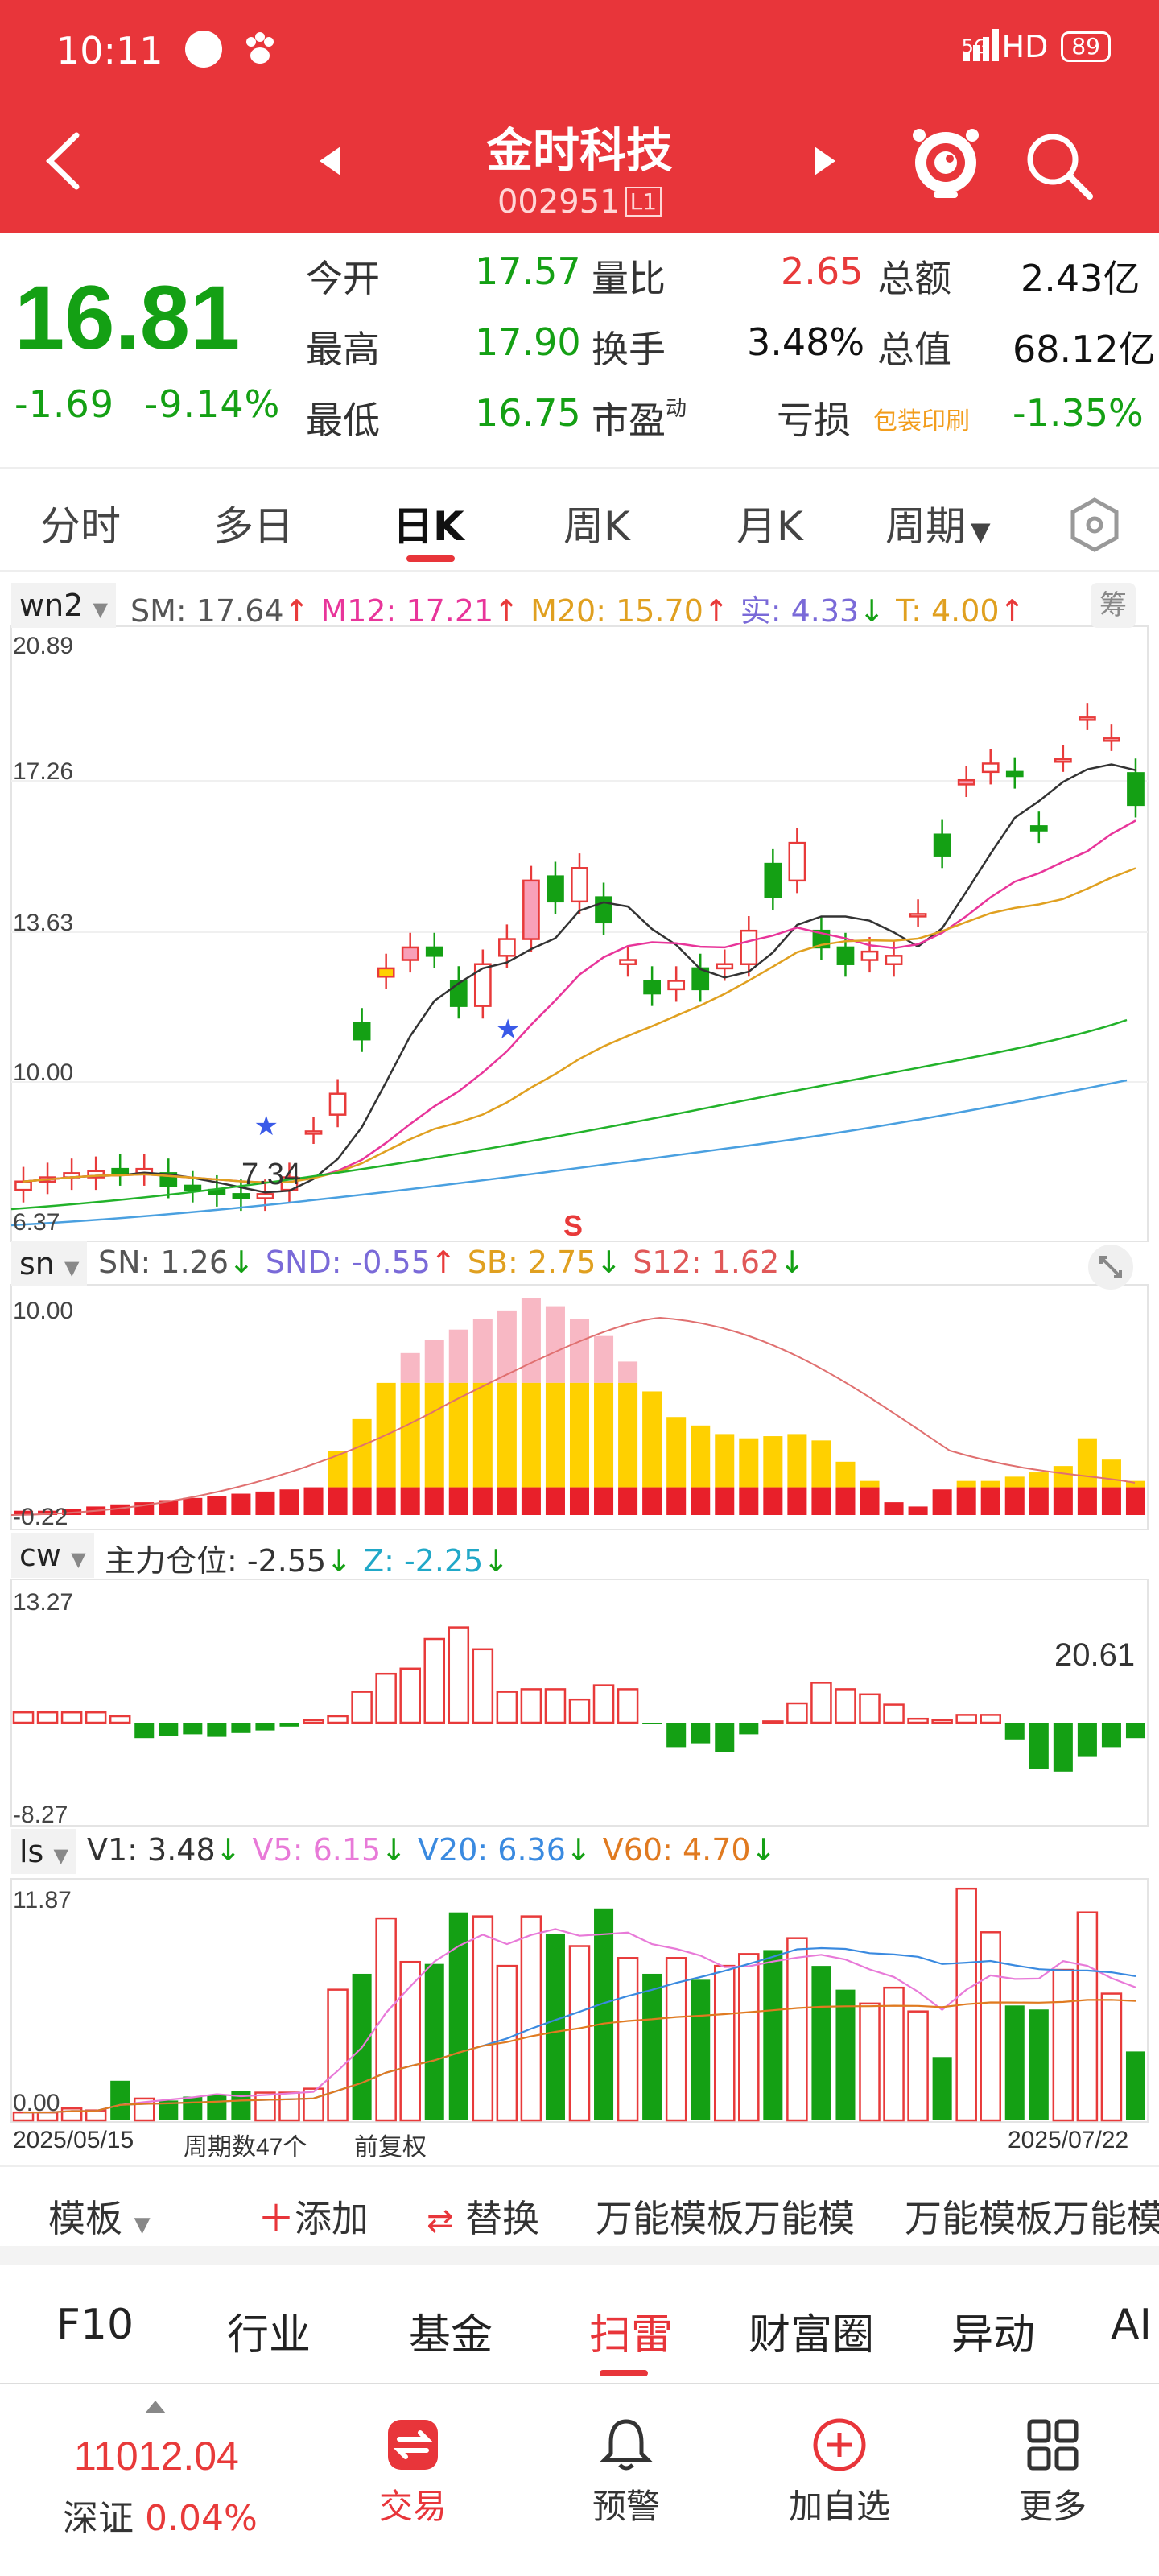 This screenshot has height=2576, width=1159. Describe the element at coordinates (914, 349) in the screenshot. I see `market-cap-label: 总值` at that location.